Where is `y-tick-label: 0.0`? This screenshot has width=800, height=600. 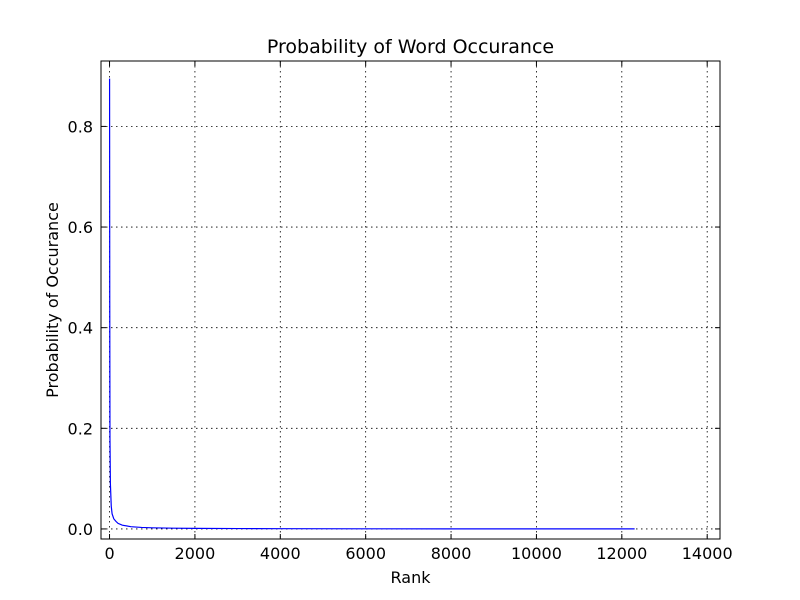 y-tick-label: 0.0 is located at coordinates (80, 529).